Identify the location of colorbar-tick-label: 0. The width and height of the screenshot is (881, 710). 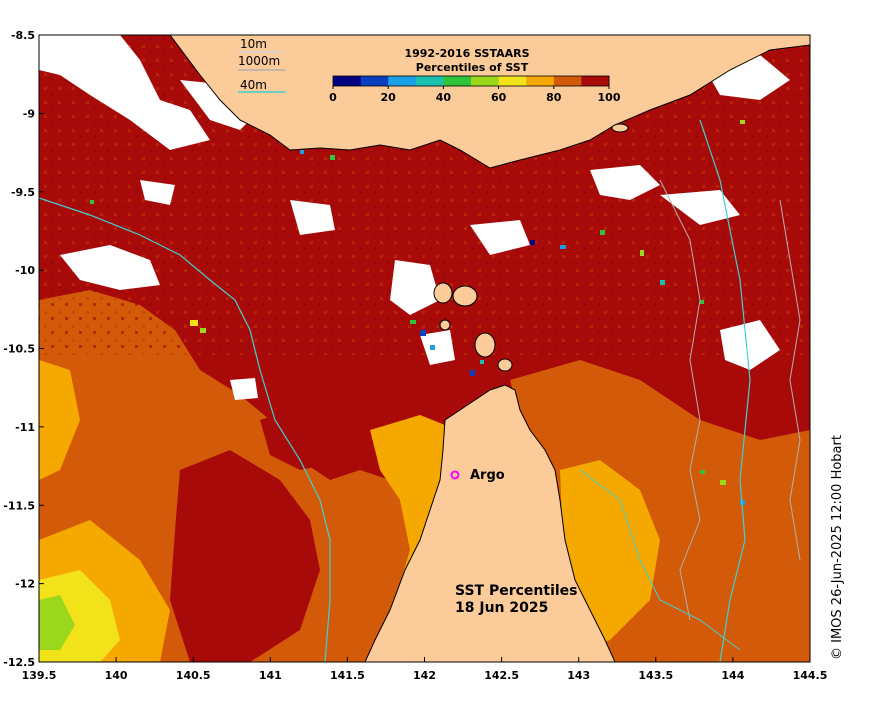
(333, 97).